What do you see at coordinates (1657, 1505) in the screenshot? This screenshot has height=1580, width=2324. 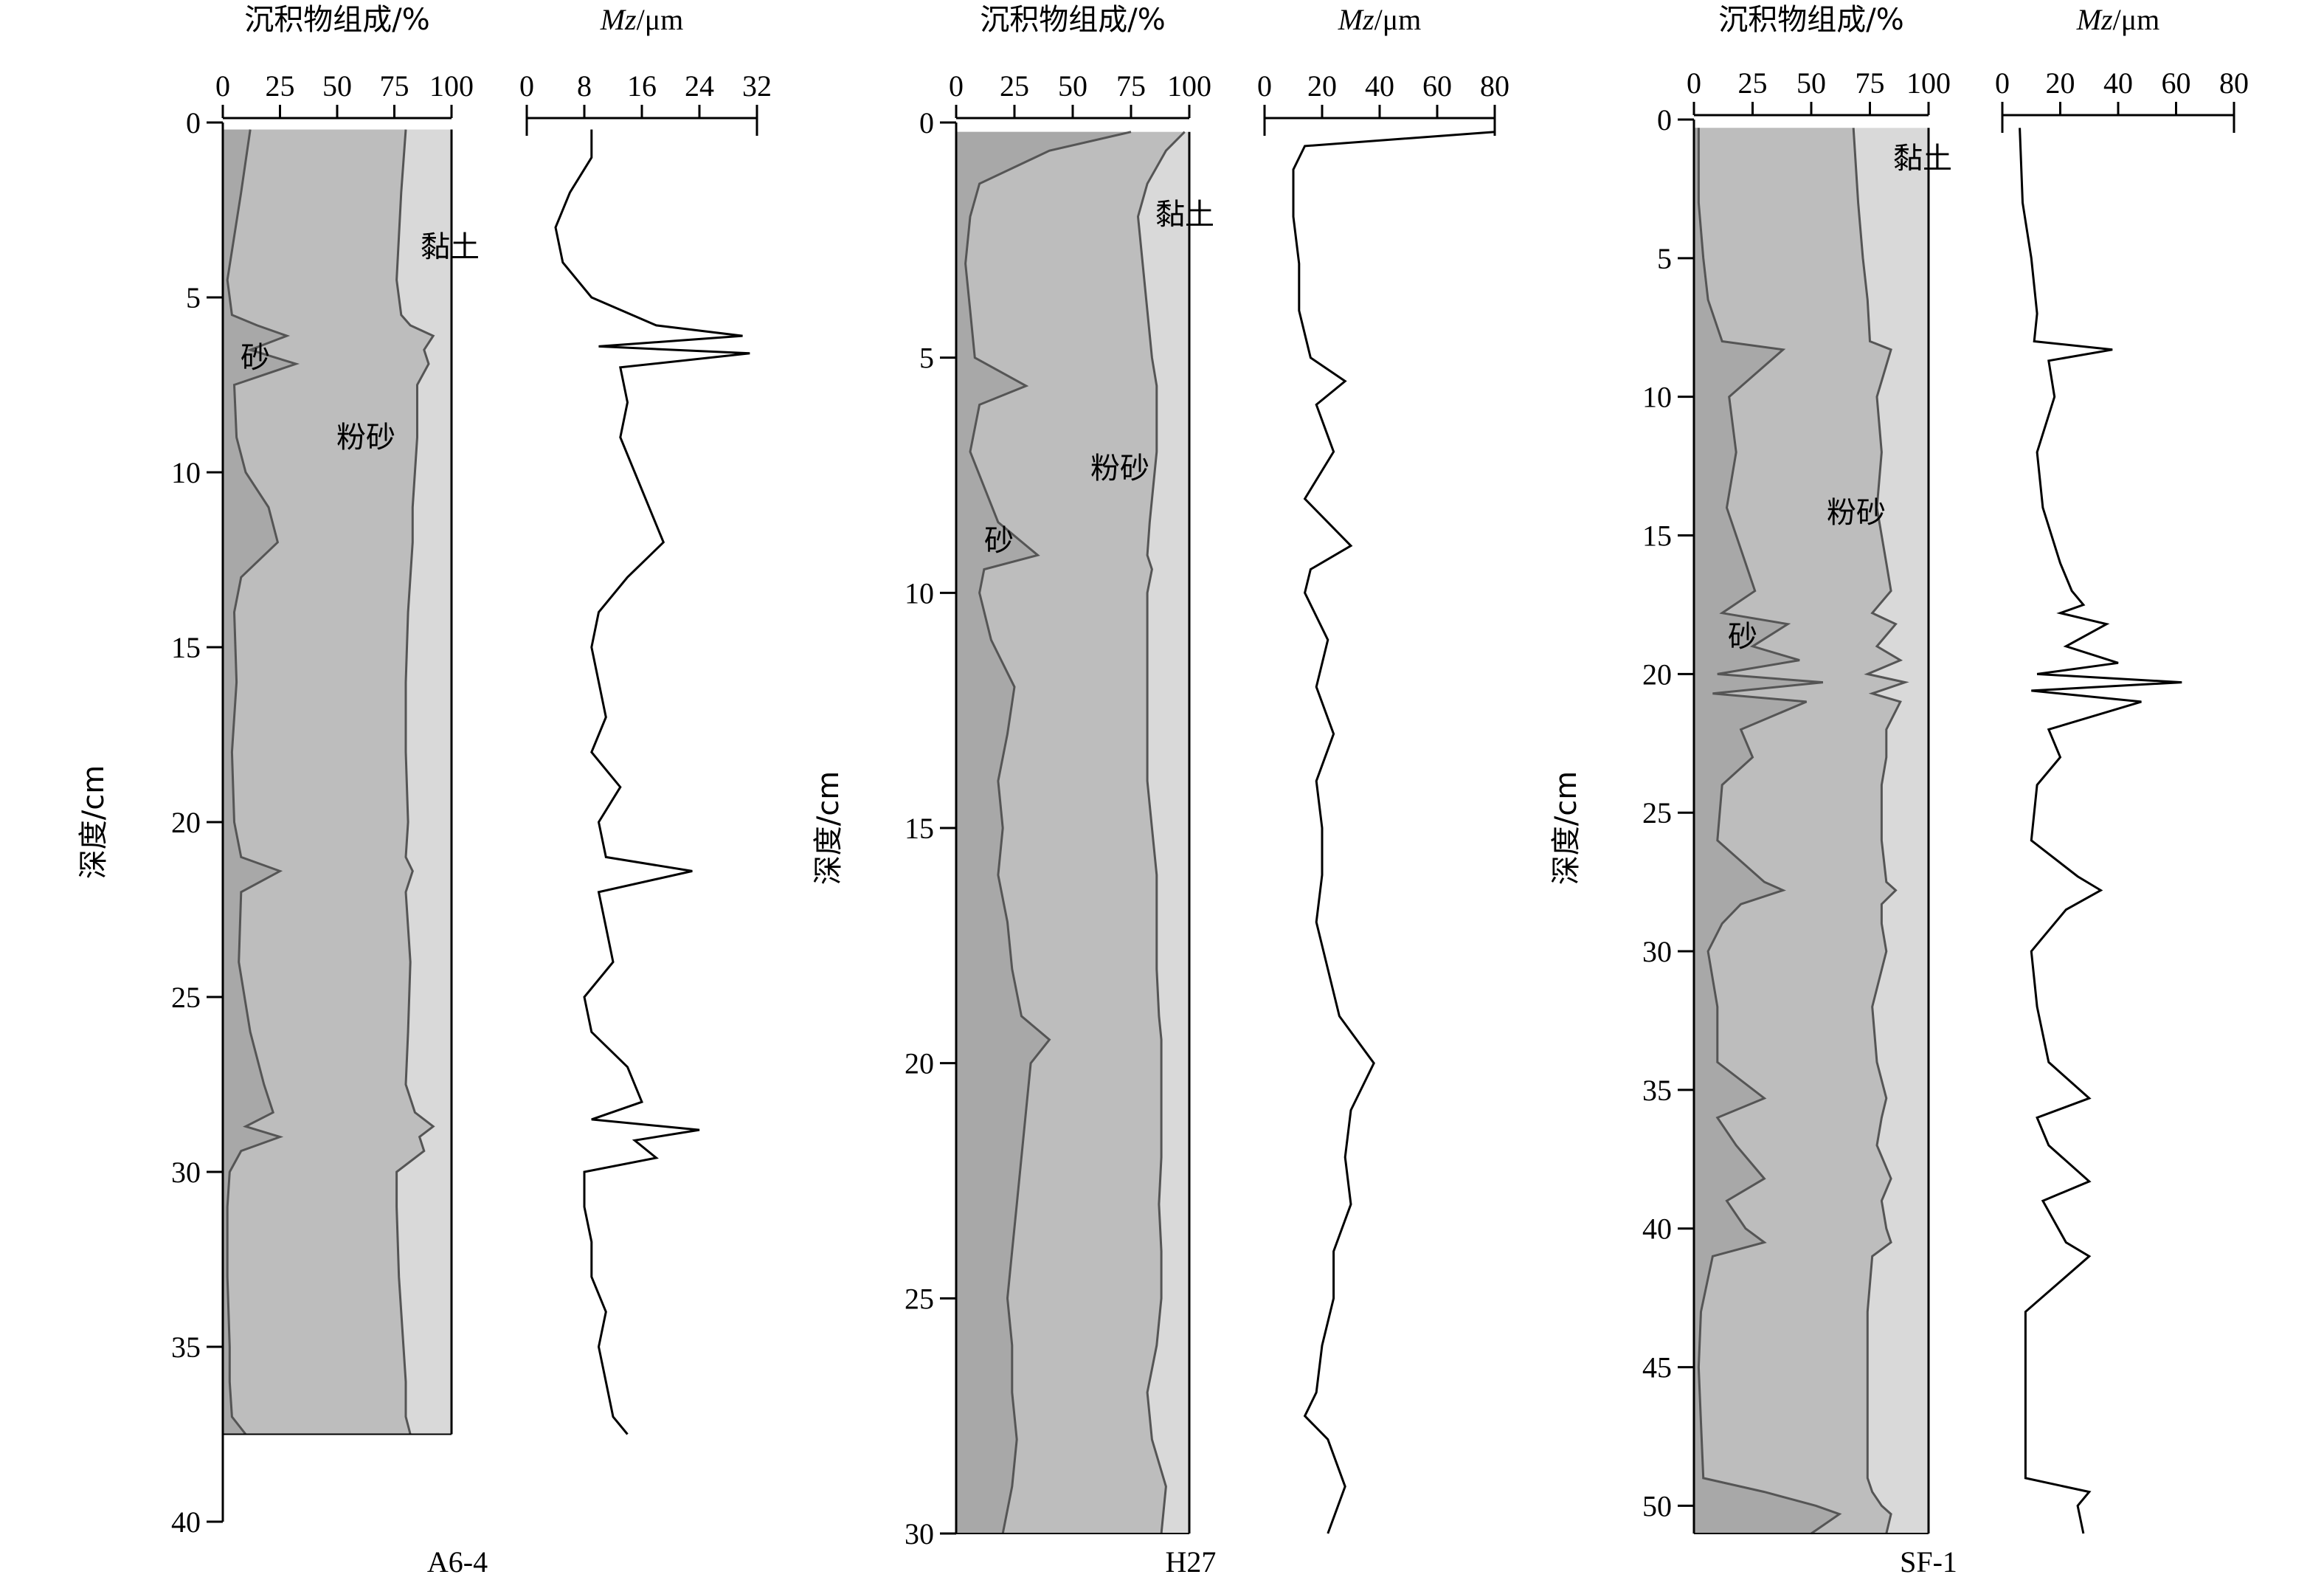 I see `depth-tick-label: 50` at bounding box center [1657, 1505].